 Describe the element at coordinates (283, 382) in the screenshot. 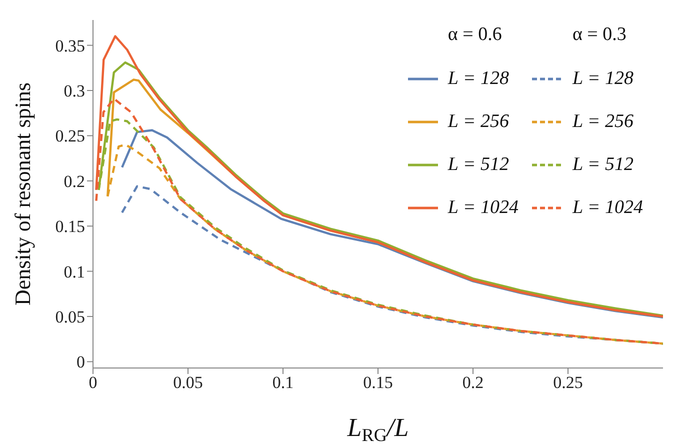

I see `x-tick-label: 0.1` at that location.